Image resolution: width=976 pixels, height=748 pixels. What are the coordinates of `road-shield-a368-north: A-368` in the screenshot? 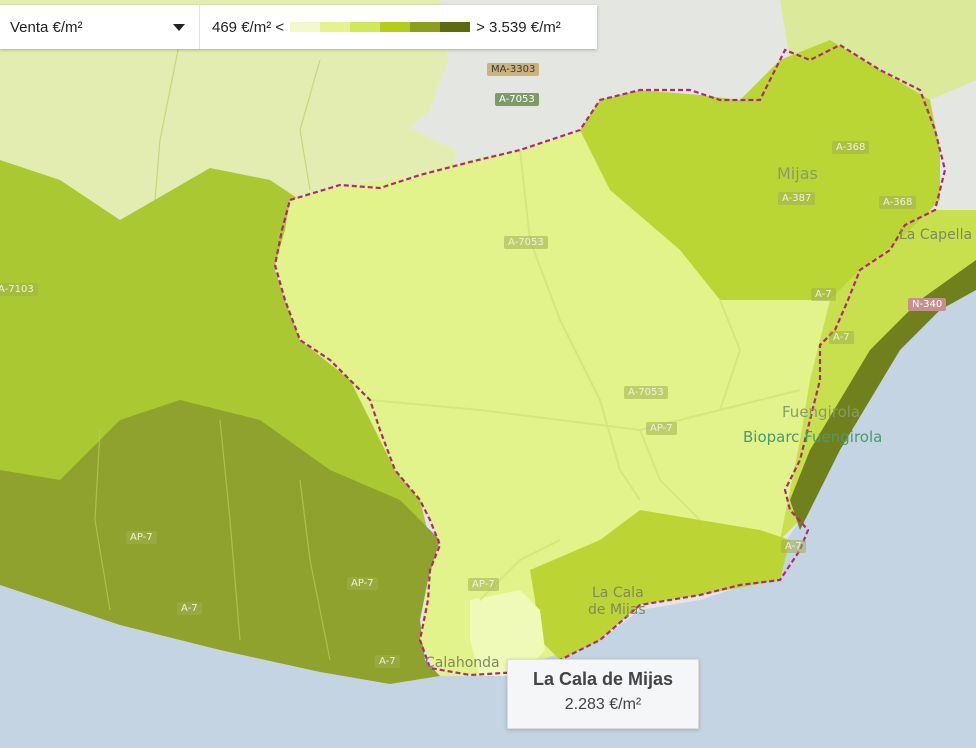 It's located at (851, 147).